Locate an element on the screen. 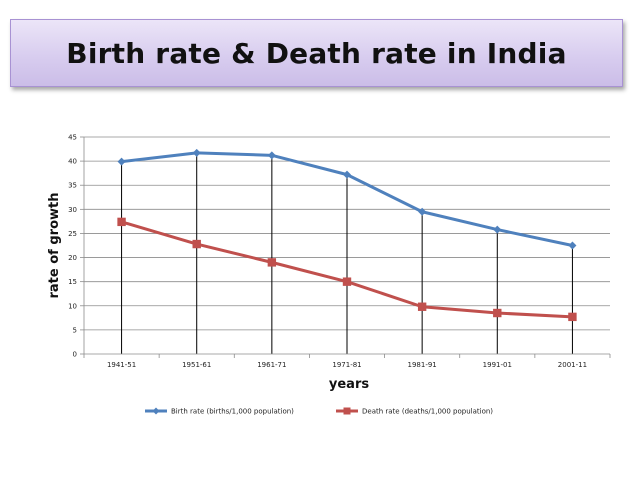 This screenshot has width=638, height=479. x-axis-title: years is located at coordinates (349, 384).